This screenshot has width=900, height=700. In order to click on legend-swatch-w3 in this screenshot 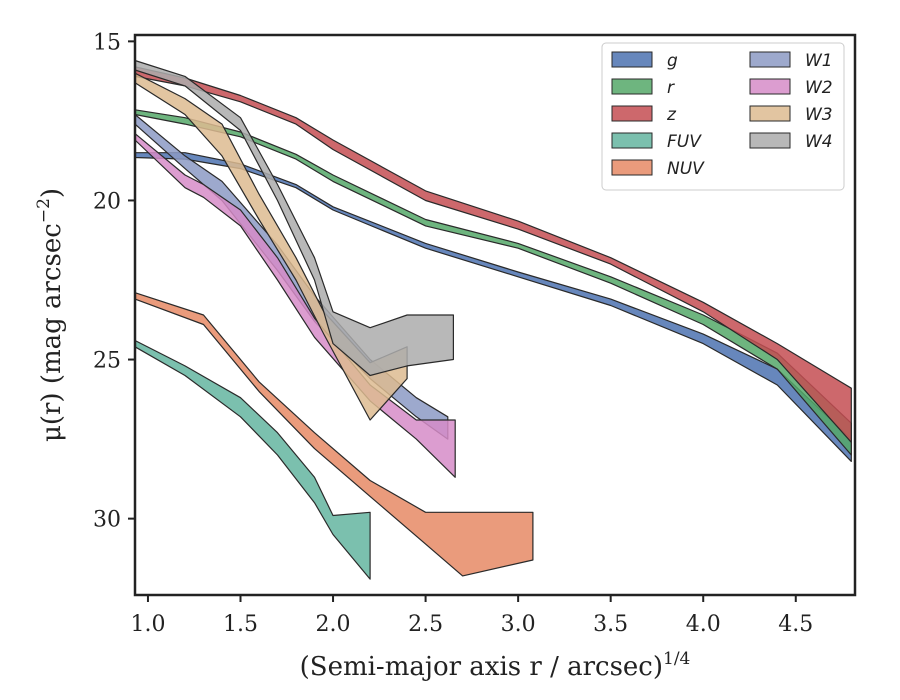, I will do `click(770, 113)`.